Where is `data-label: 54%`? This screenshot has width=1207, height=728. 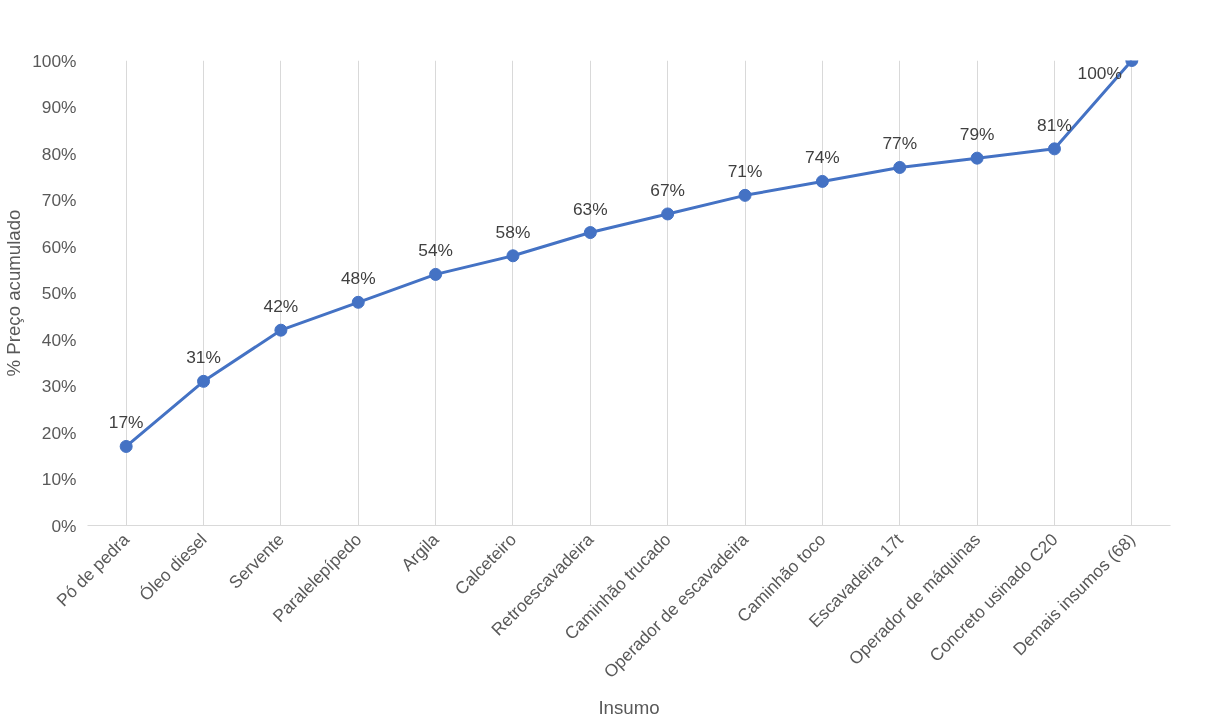
data-label: 54% is located at coordinates (435, 250).